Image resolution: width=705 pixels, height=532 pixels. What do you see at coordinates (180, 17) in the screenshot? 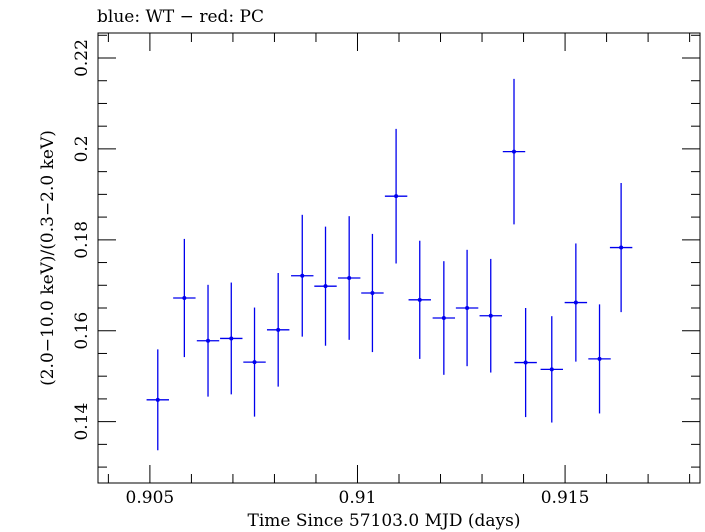
I see `chart-header: blue: WT − red: PC` at bounding box center [180, 17].